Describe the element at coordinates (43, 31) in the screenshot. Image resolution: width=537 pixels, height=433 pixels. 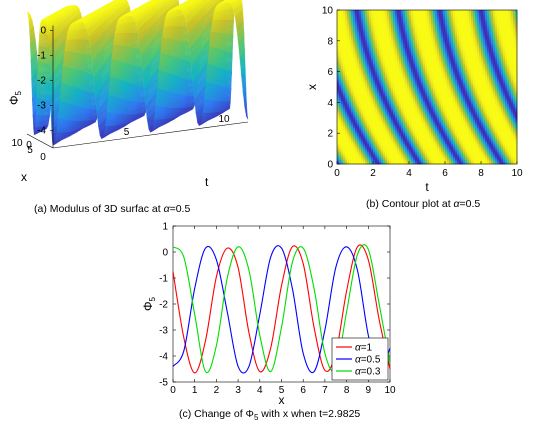
I see `z-tick-label: 0` at that location.